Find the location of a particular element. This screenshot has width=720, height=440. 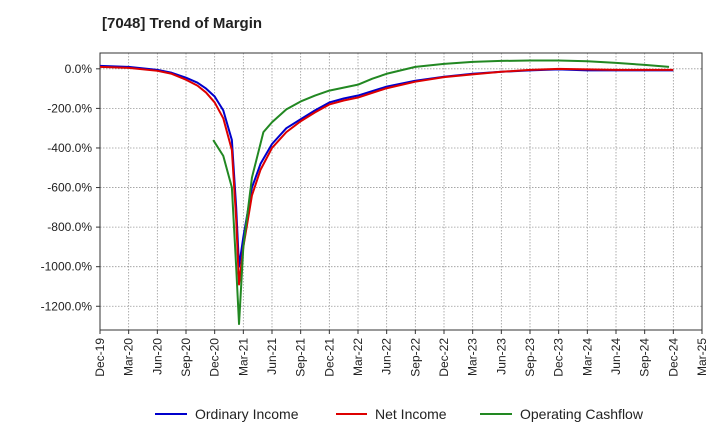

x-tick-label: Jun-21 is located at coordinates (272, 356).